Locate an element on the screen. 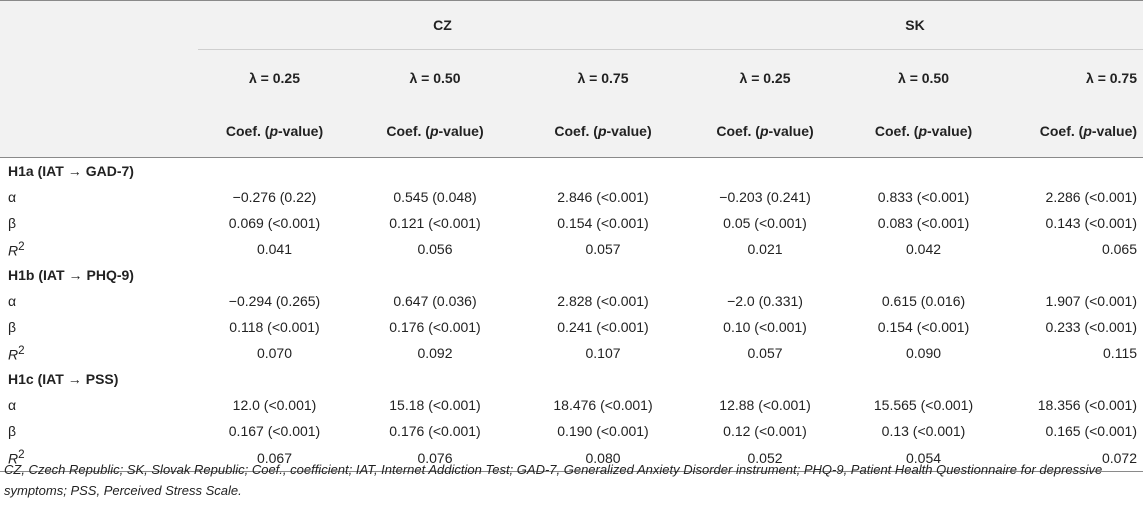 This screenshot has width=1143, height=514. value-cell: 0.080 is located at coordinates (603, 458).